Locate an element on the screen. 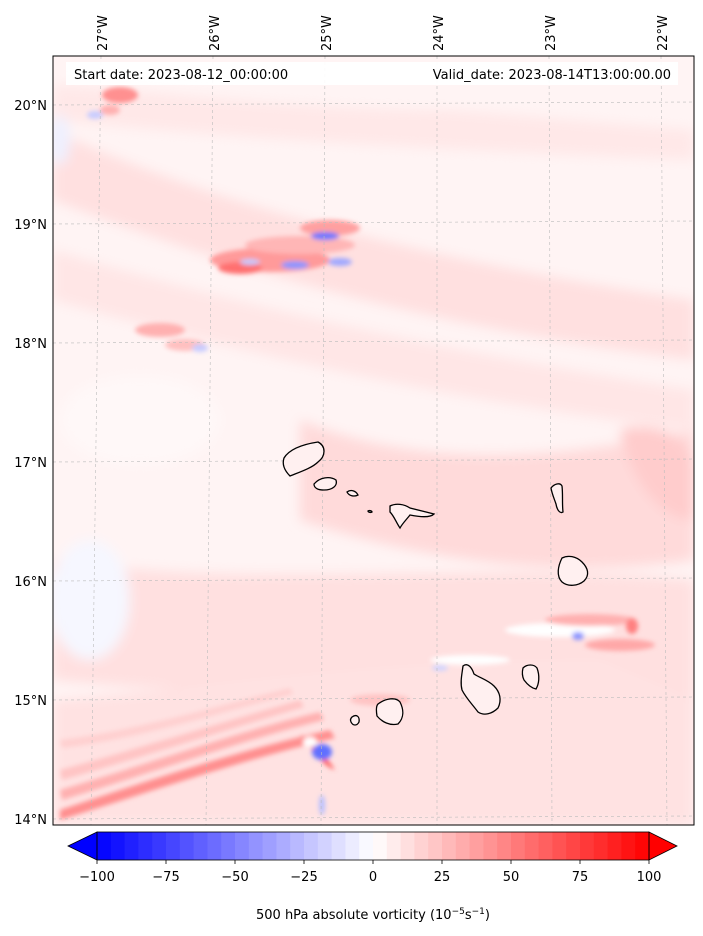 This screenshot has height=936, width=703. colorbar-tick-label: −75 is located at coordinates (165, 877).